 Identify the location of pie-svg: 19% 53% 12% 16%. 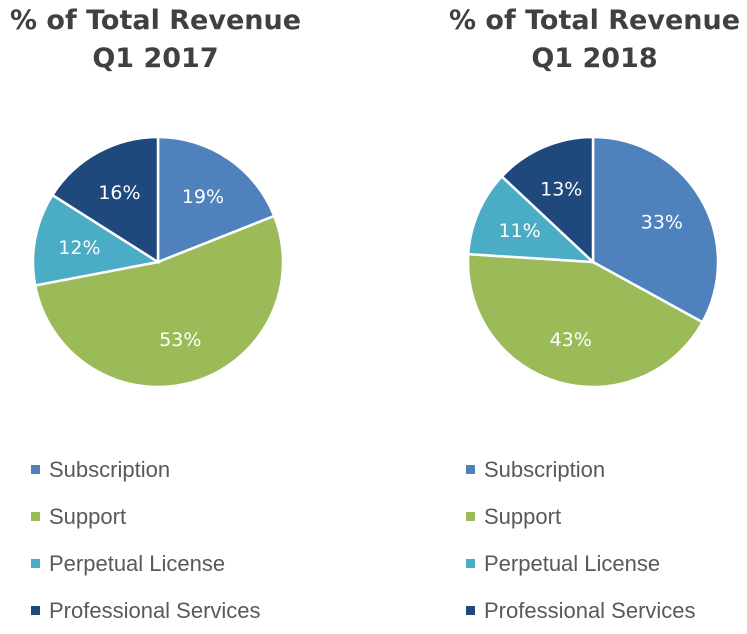
(158, 262).